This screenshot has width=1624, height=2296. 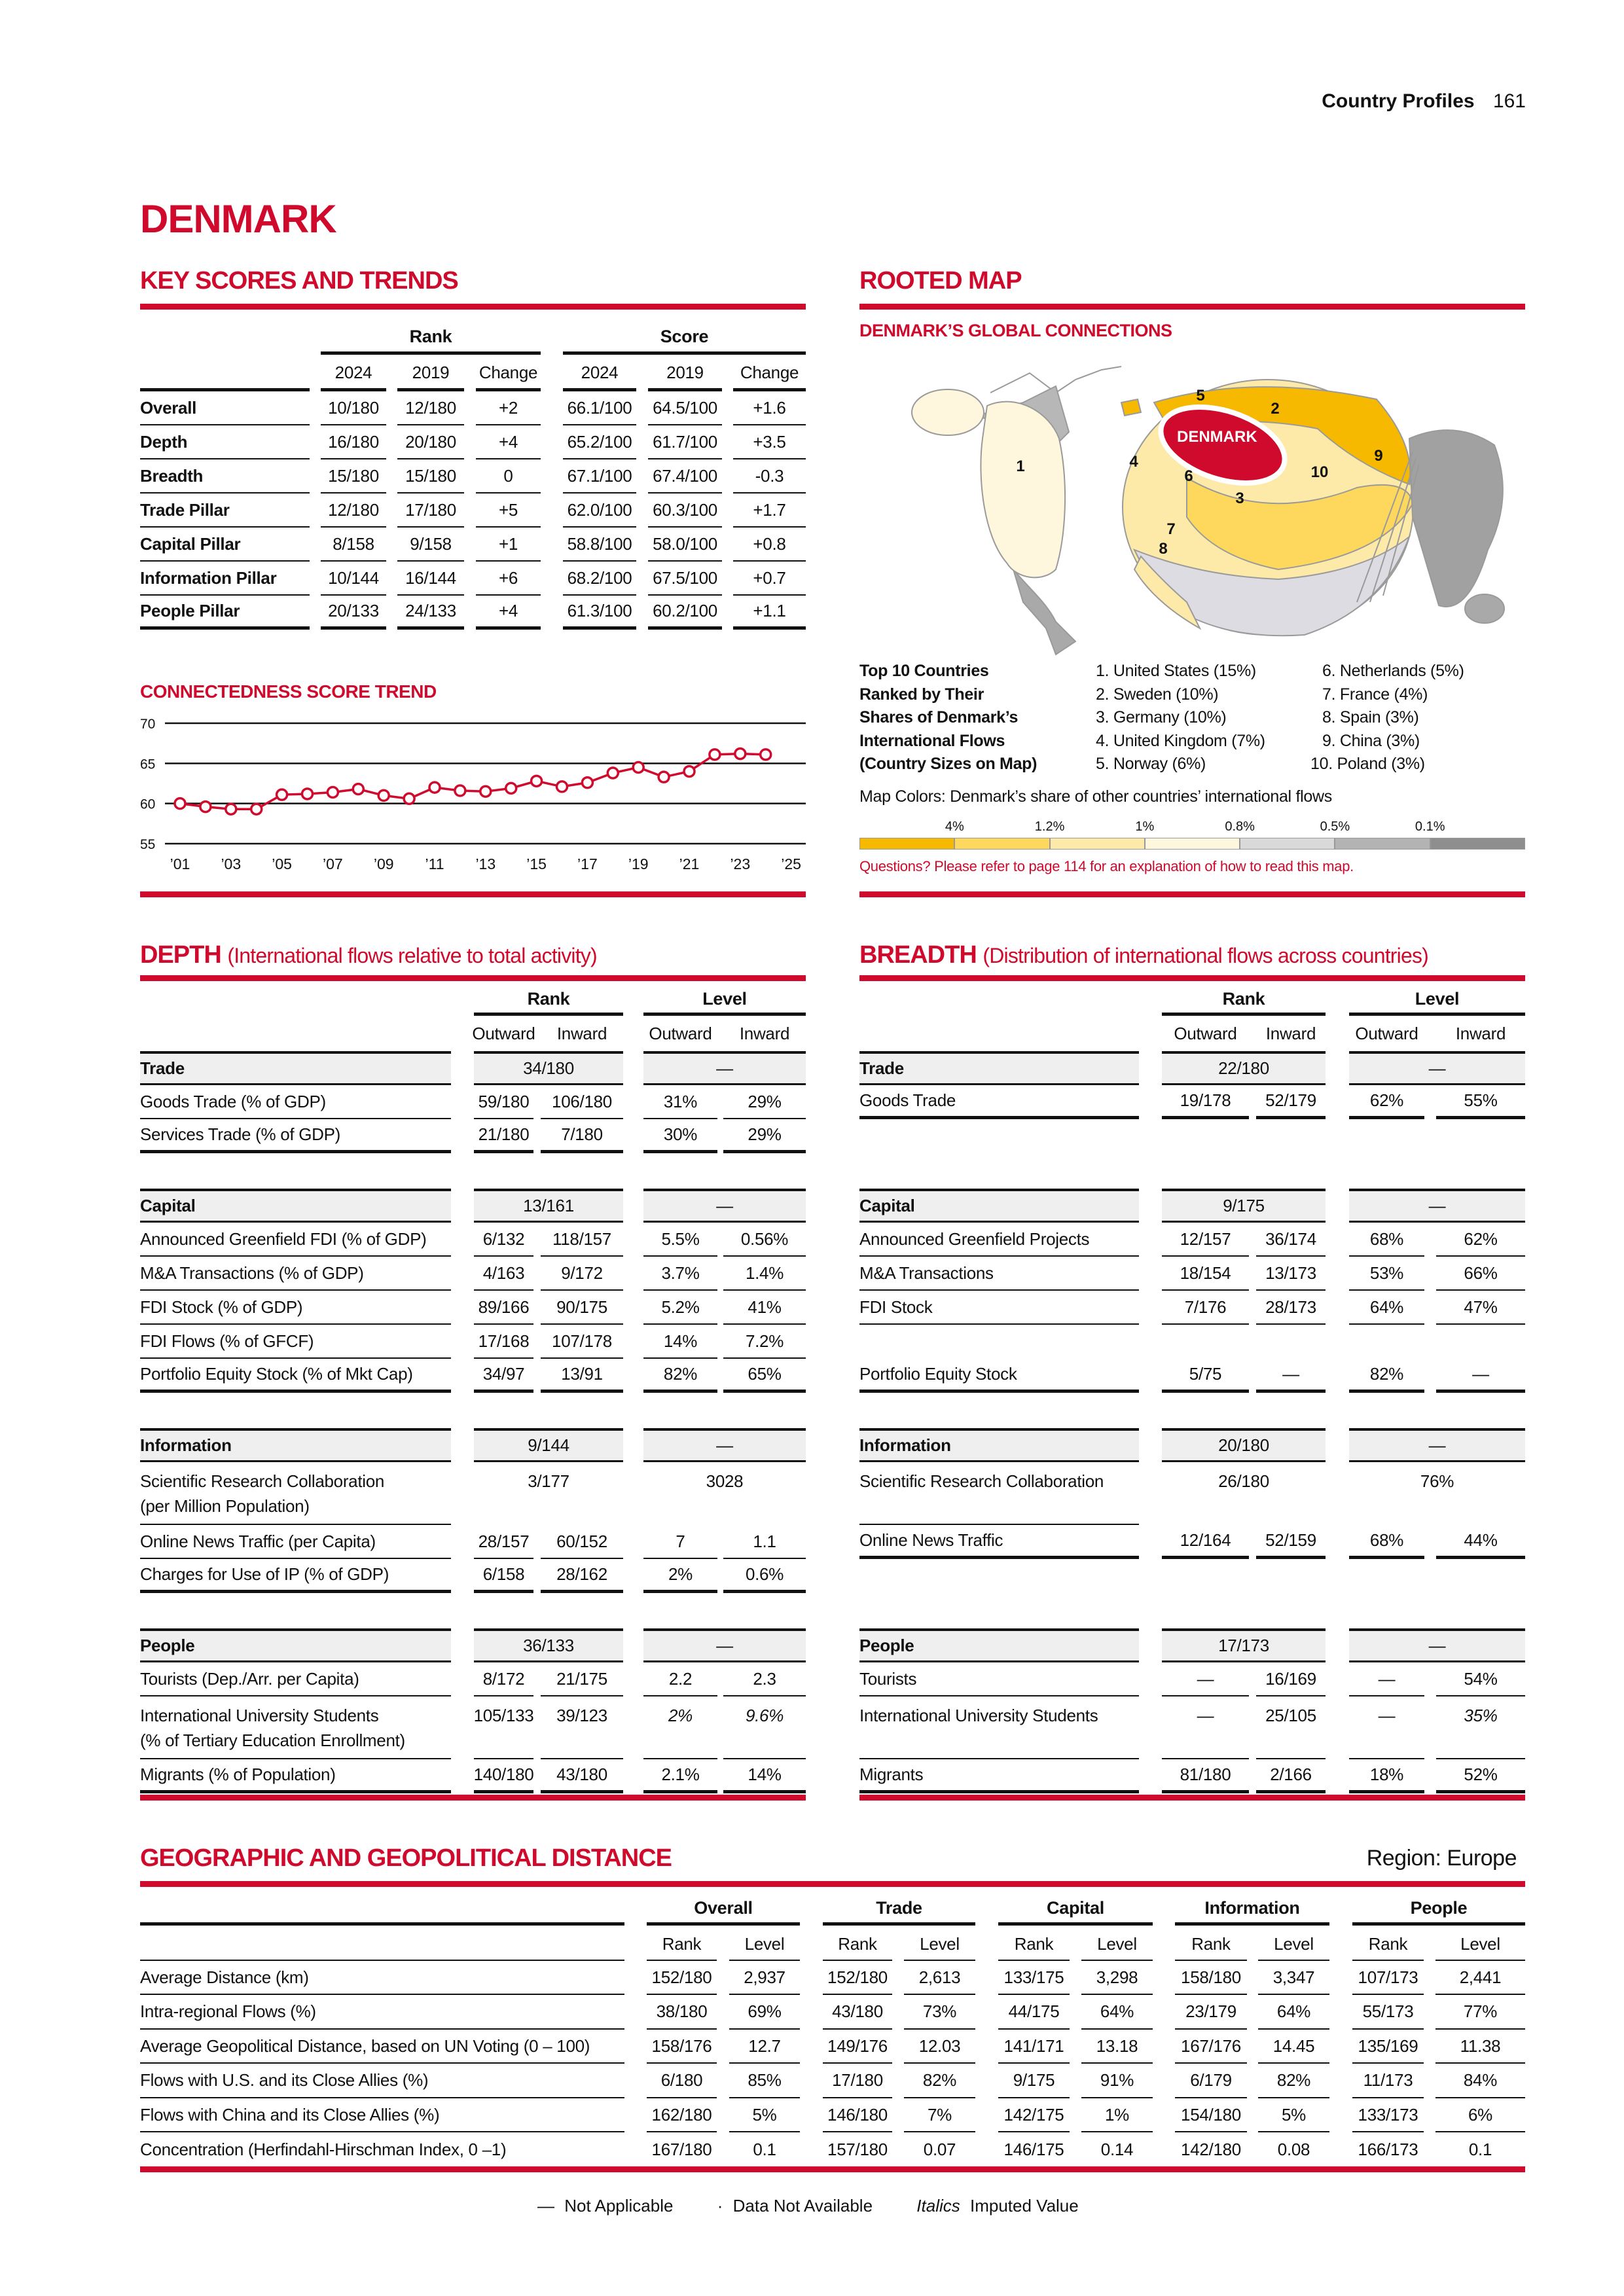 What do you see at coordinates (582, 1776) in the screenshot?
I see `rank-inward: 43/180` at bounding box center [582, 1776].